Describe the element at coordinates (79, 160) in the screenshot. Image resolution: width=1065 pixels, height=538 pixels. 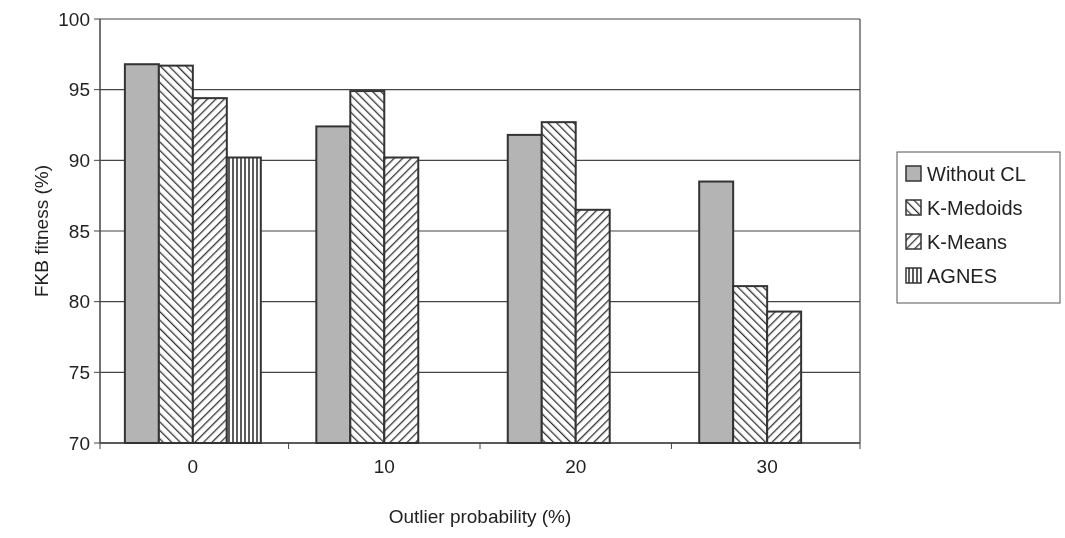
I see `y-tick-label: 90` at that location.